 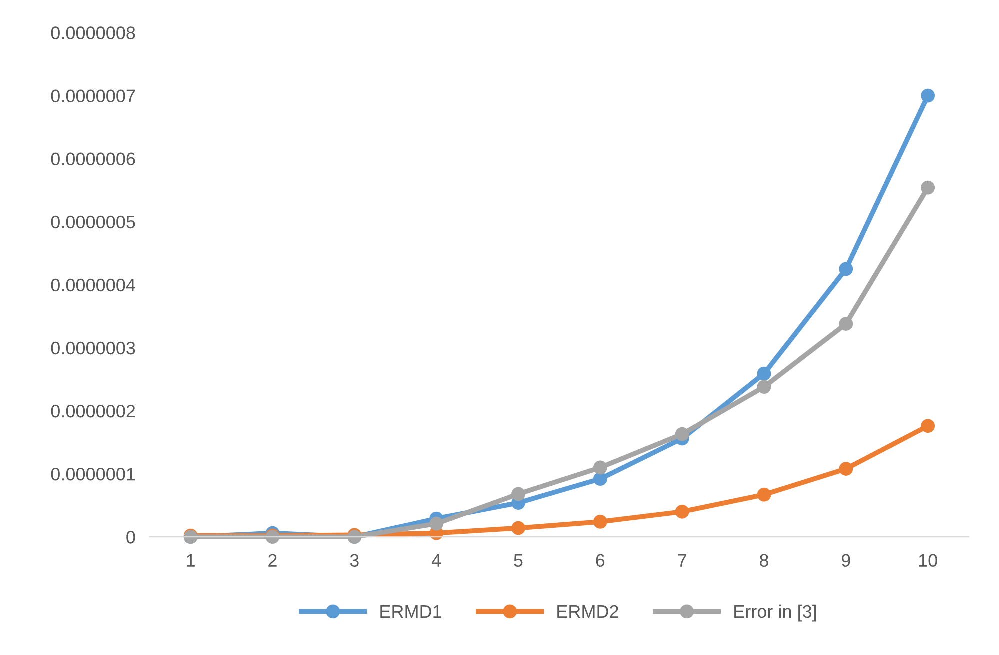 What do you see at coordinates (437, 560) in the screenshot?
I see `x-tick-label: 4` at bounding box center [437, 560].